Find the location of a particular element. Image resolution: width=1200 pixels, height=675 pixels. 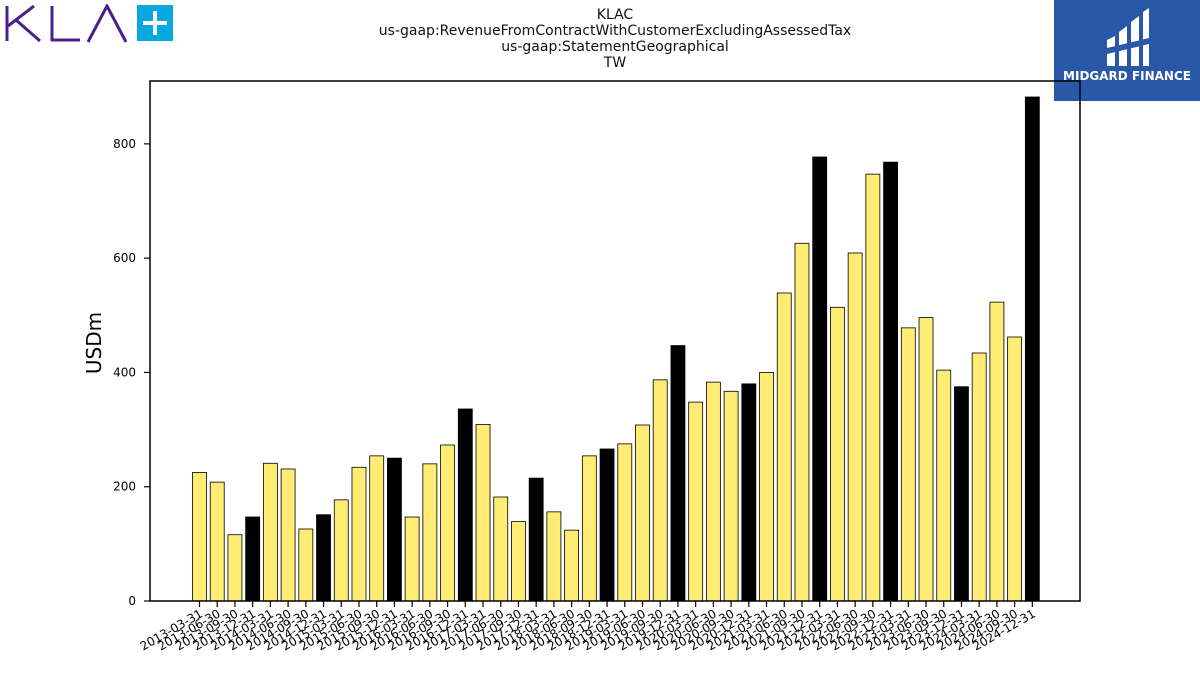

midgard-finance-text: MIDGARD FINANCE is located at coordinates (1127, 76).